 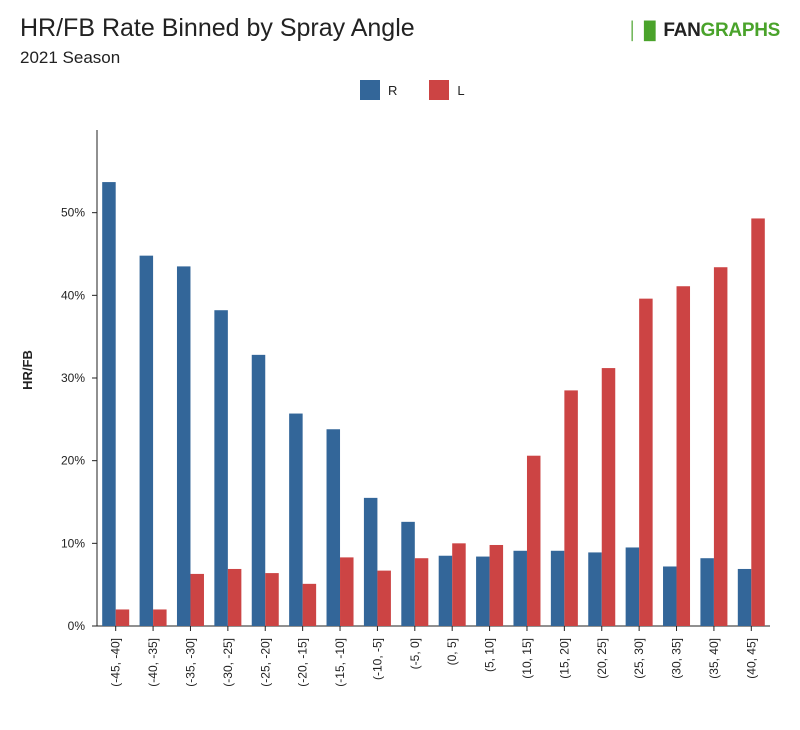 I want to click on fangraphs-logo: │▐▌ FANGRAPHS, so click(x=704, y=31).